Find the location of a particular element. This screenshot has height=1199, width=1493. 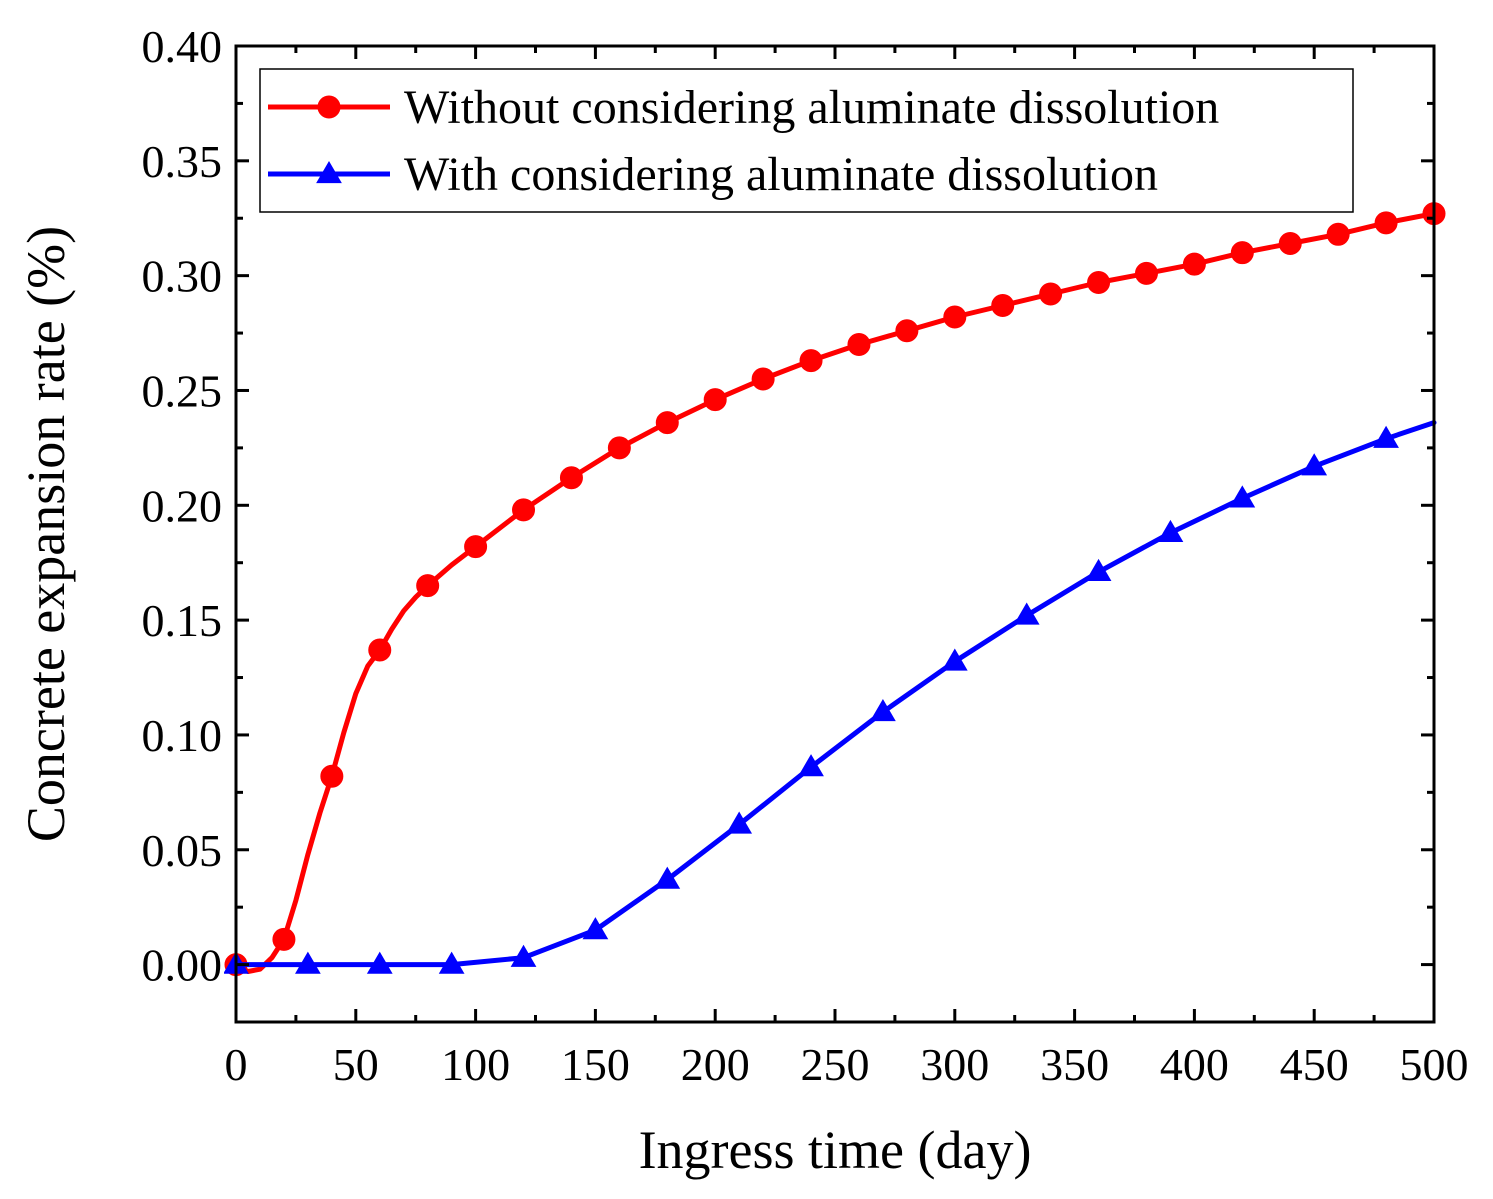

y-axis-title: Concrete expansion rate (%) is located at coordinates (46, 534).